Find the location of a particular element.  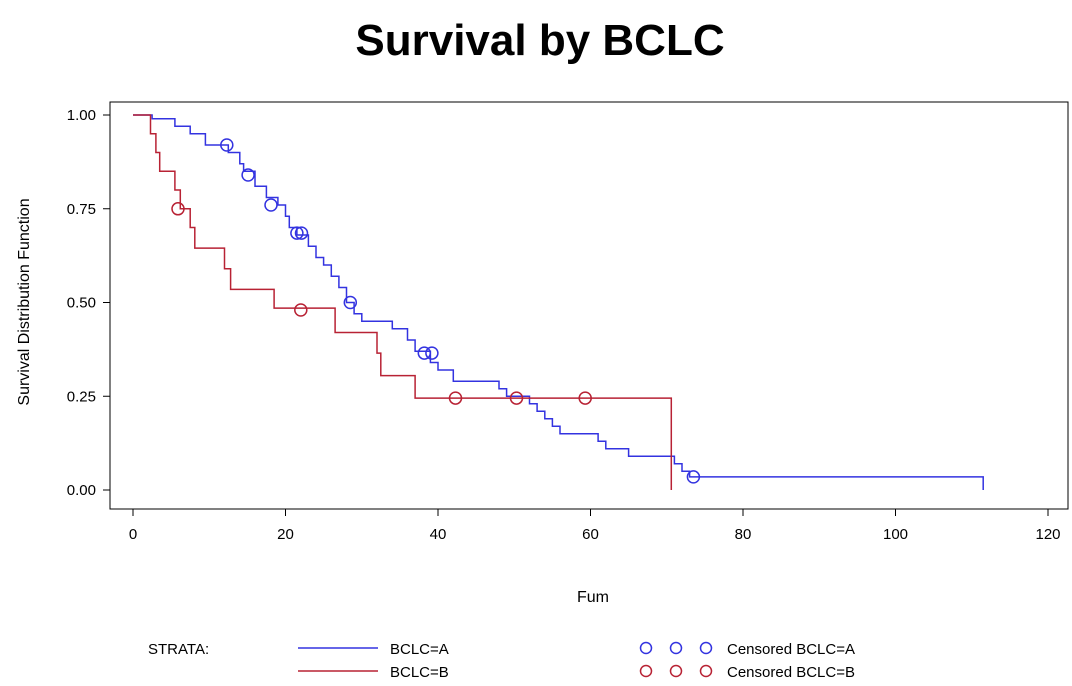

y-tick-label-2: 0.50 is located at coordinates (81, 303).